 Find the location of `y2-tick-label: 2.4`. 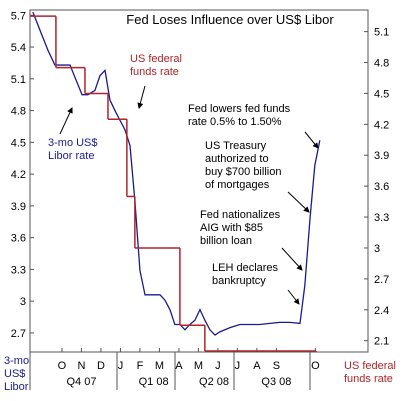

y2-tick-label: 2.4 is located at coordinates (381, 311).